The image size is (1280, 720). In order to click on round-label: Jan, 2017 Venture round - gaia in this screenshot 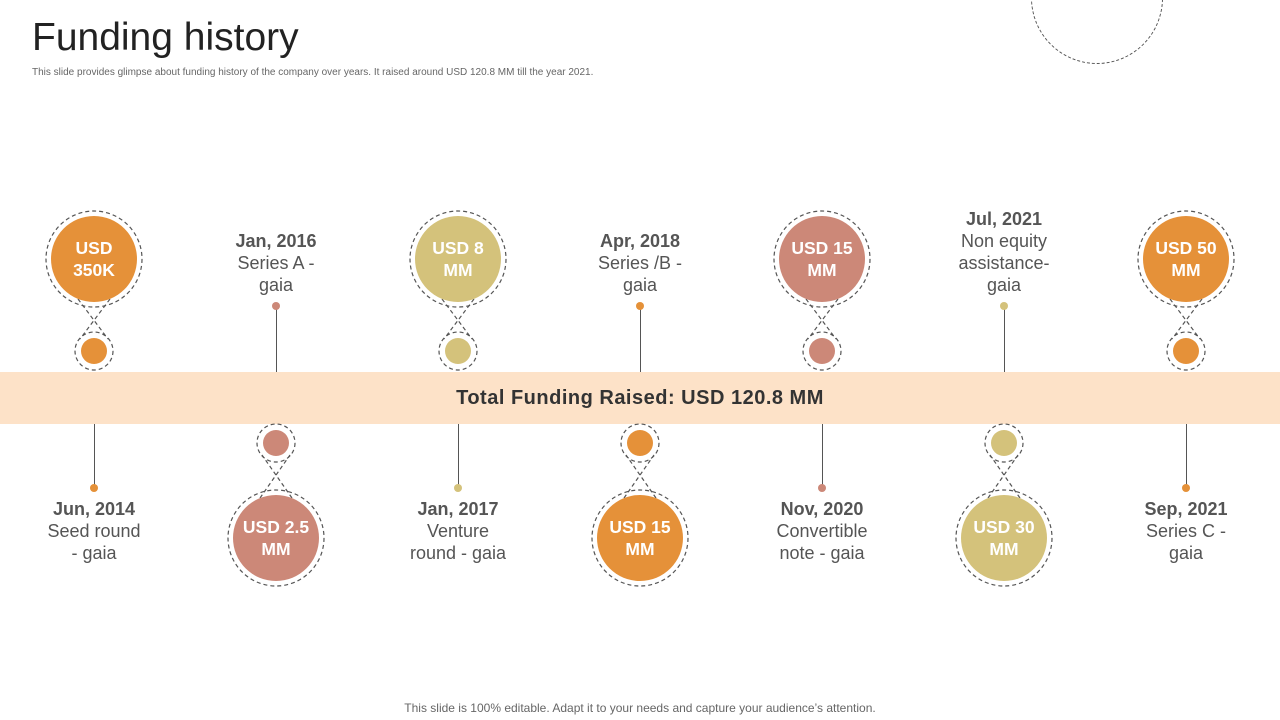, I will do `click(458, 531)`.